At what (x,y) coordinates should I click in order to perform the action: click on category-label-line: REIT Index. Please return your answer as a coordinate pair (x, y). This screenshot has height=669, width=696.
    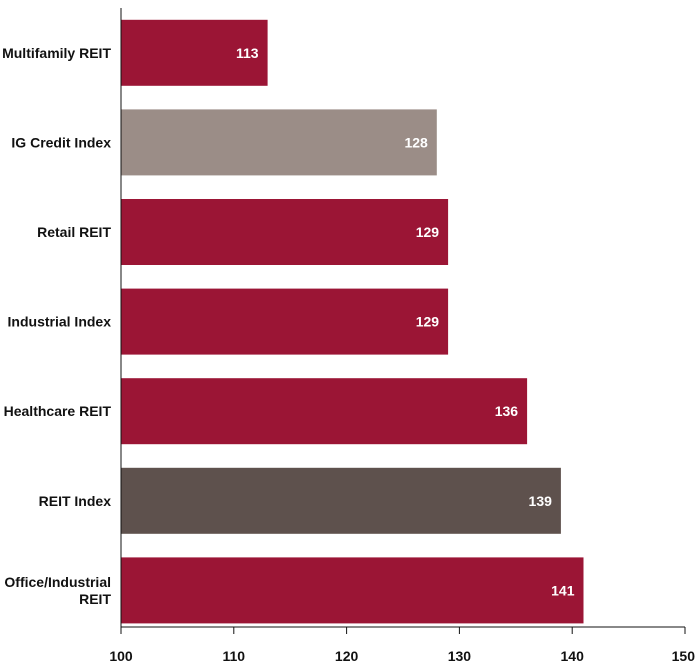
    Looking at the image, I should click on (75, 501).